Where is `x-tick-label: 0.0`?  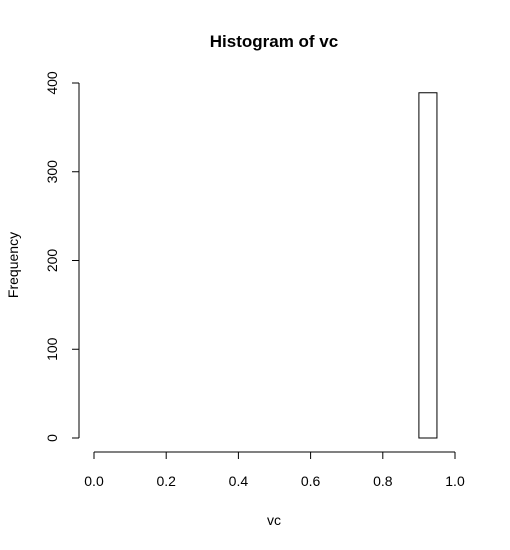
x-tick-label: 0.0 is located at coordinates (94, 481).